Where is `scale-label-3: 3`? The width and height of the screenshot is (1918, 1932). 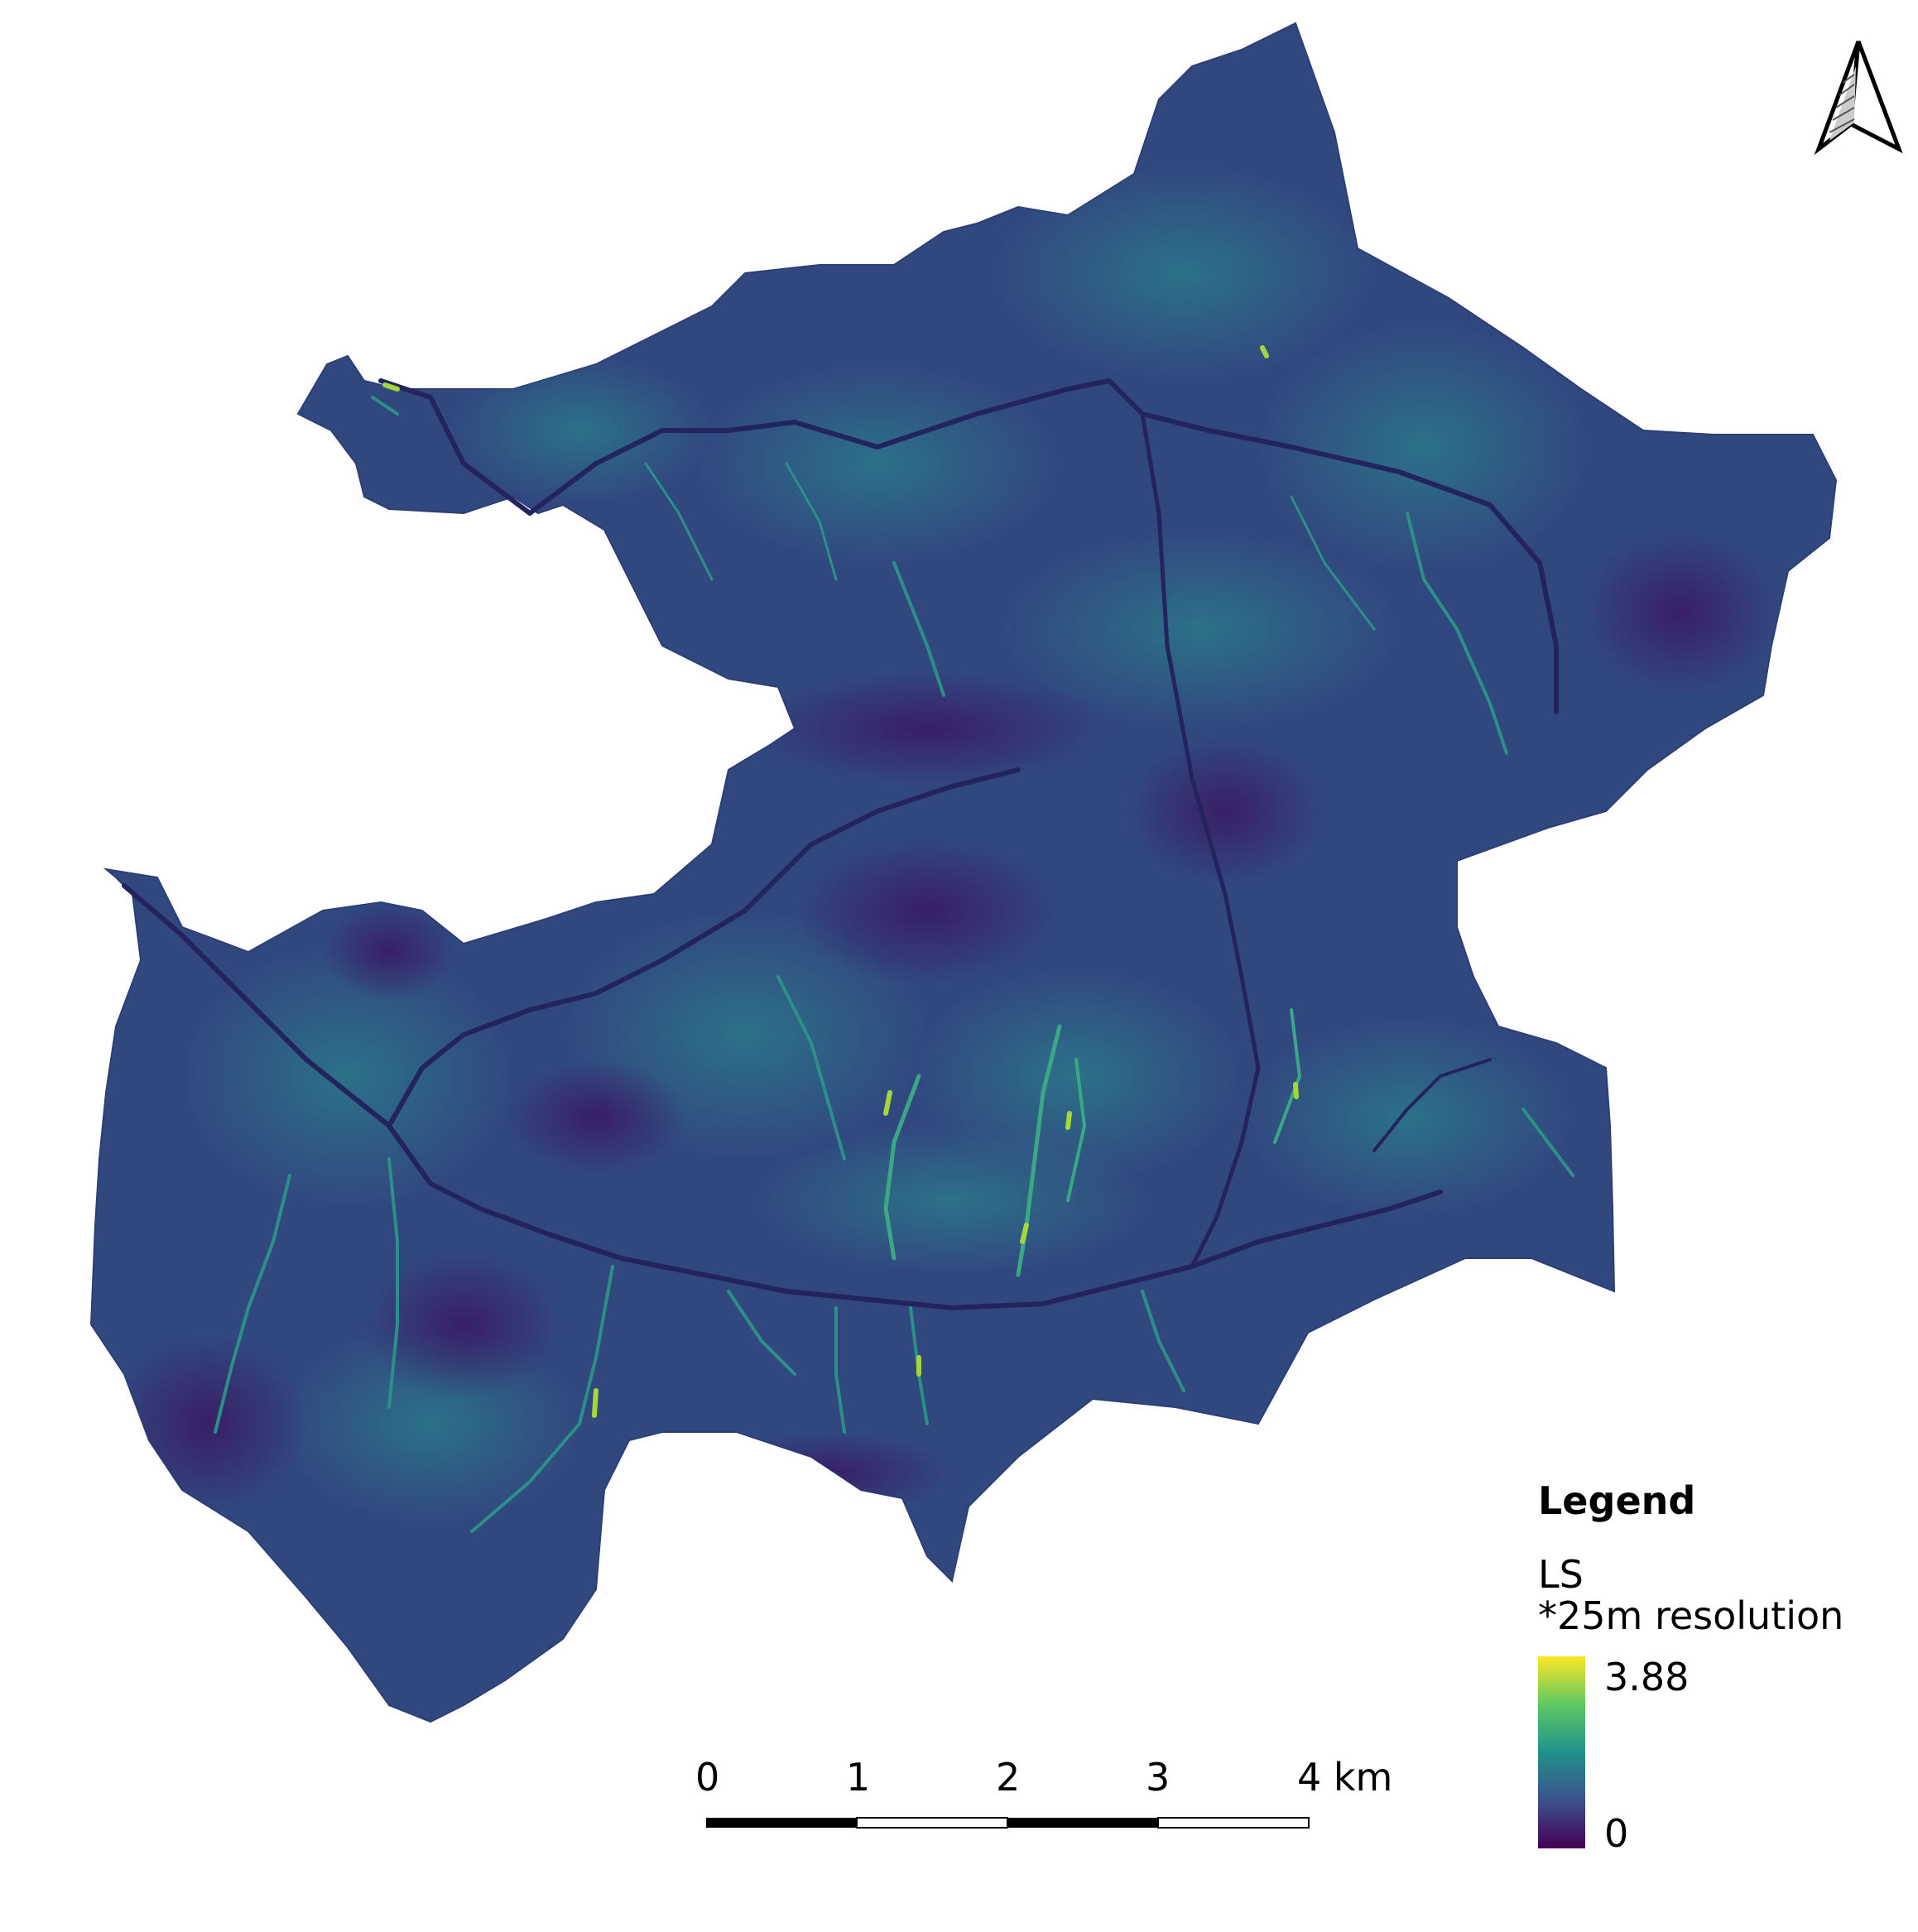
scale-label-3: 3 is located at coordinates (1158, 1777).